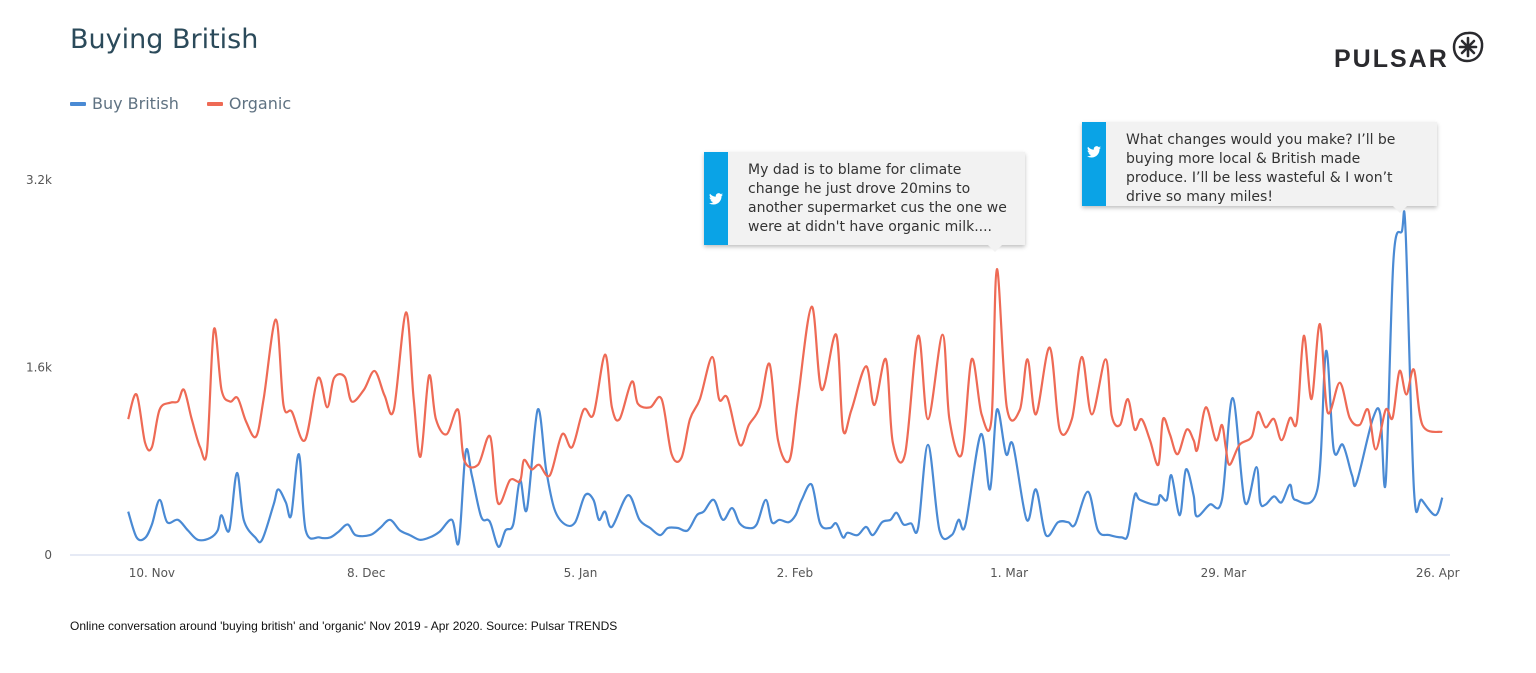 This screenshot has height=673, width=1536. I want to click on y-tick-label: 1.6k, so click(39, 368).